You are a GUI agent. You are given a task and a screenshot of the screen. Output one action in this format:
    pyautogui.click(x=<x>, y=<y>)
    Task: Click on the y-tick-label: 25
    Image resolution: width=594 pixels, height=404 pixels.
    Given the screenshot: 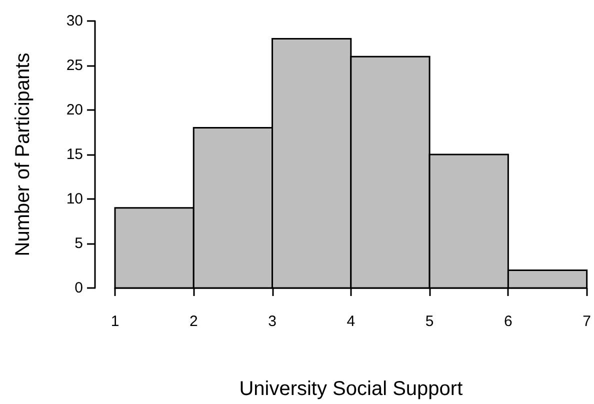 What is the action you would take?
    pyautogui.click(x=74, y=65)
    